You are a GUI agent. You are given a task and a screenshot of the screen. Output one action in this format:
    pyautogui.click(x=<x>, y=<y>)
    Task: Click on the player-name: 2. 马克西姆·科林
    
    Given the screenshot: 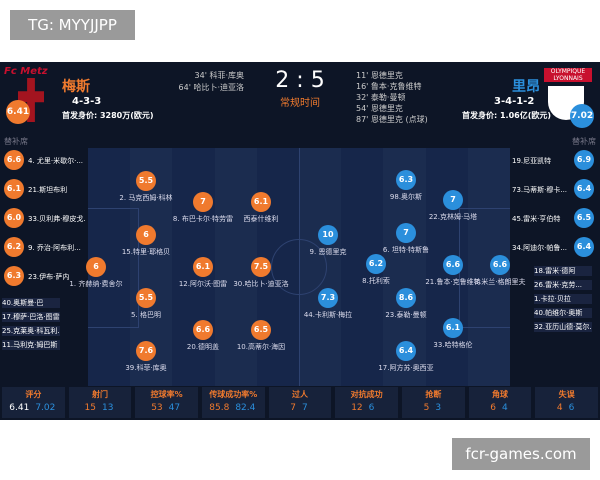 What is the action you would take?
    pyautogui.click(x=146, y=198)
    